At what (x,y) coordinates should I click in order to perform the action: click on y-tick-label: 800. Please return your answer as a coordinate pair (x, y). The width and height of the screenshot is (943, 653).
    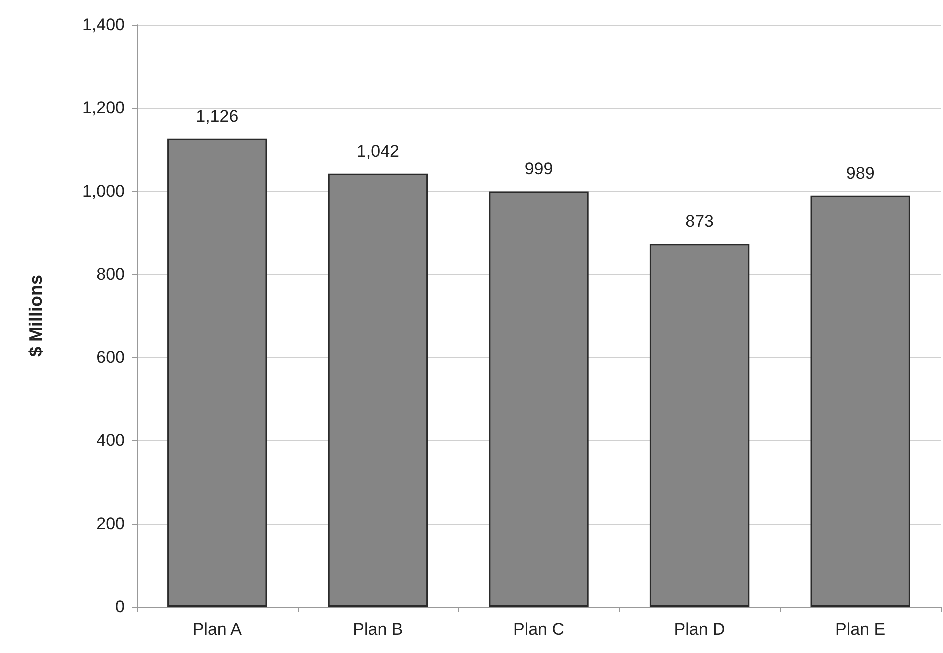
    Looking at the image, I should click on (110, 274).